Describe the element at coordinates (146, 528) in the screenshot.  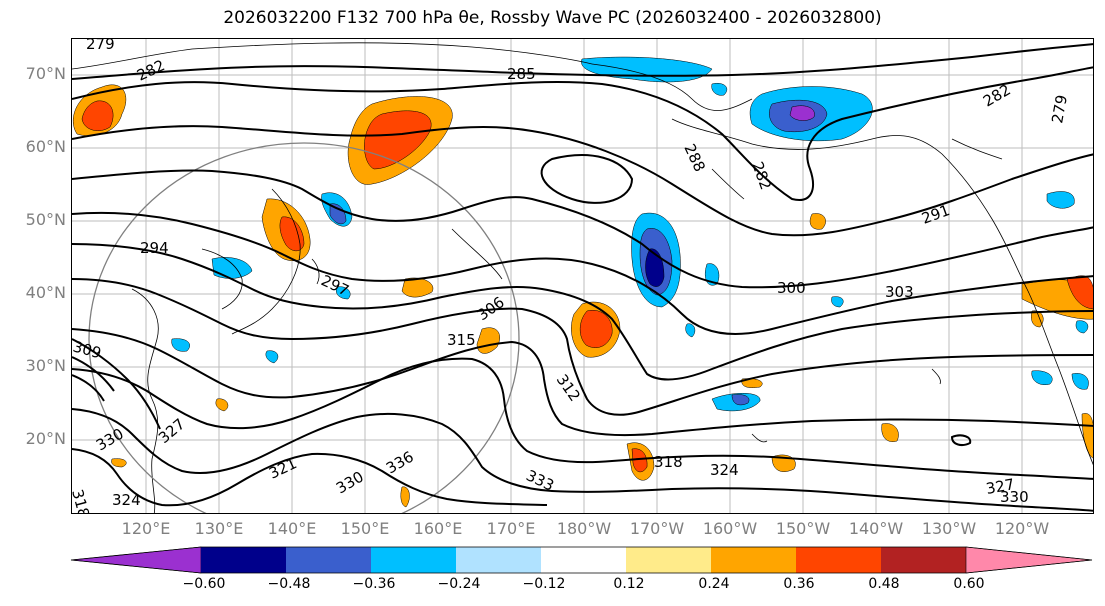
I see `lon-label-120e: 120°E` at that location.